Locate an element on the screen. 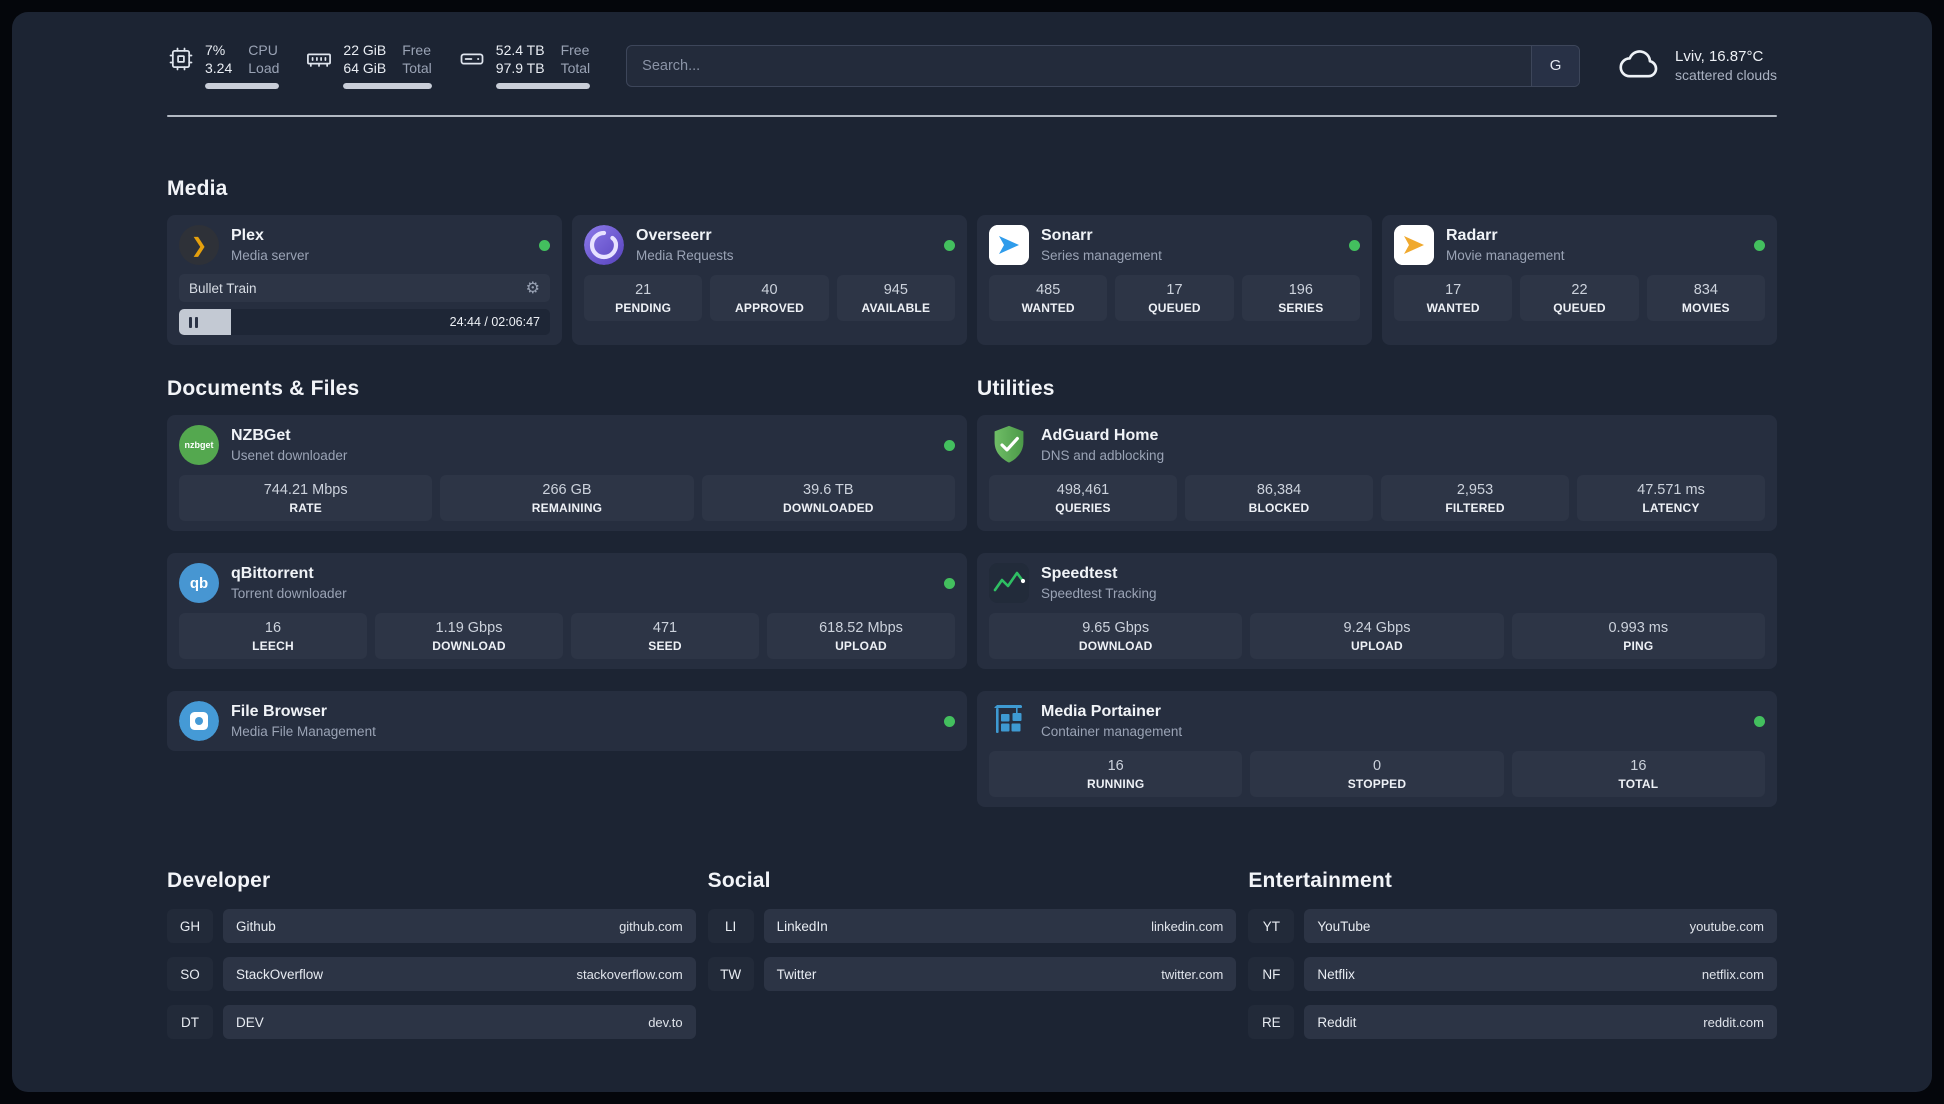 This screenshot has height=1104, width=1944. ram-widget: 22 GiB 64 GiB Free Total is located at coordinates (368, 65).